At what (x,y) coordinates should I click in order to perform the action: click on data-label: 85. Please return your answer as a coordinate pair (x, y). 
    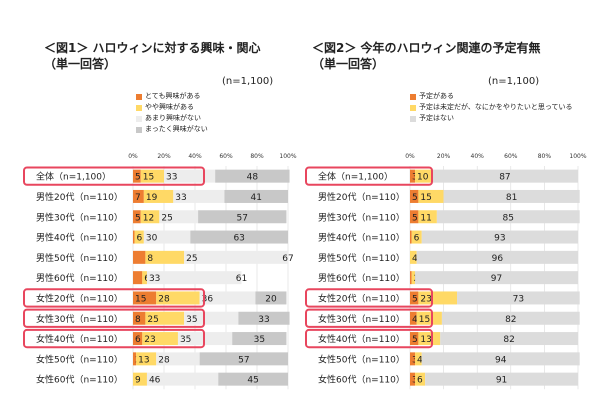
    Looking at the image, I should click on (508, 218).